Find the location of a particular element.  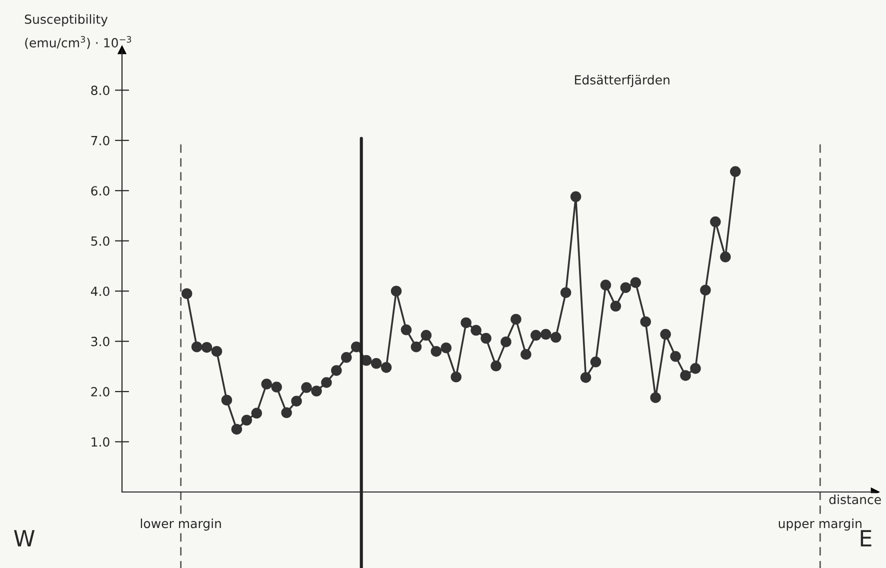

y-tick-label: 3.0 is located at coordinates (100, 341).